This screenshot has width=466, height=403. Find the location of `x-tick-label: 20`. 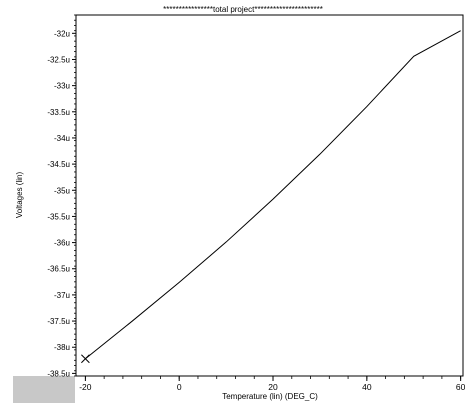

x-tick-label: 20 is located at coordinates (273, 387).